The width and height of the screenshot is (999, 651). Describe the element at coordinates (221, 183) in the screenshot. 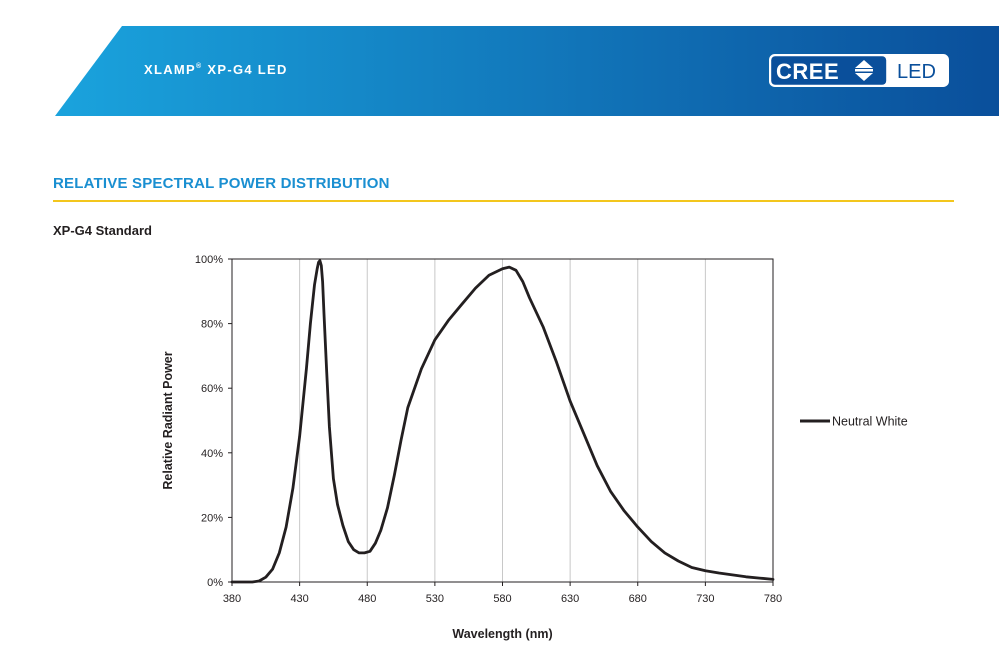

I see `section-title: RELATIVE SPECTRAL POWER DISTRIBUTION` at that location.